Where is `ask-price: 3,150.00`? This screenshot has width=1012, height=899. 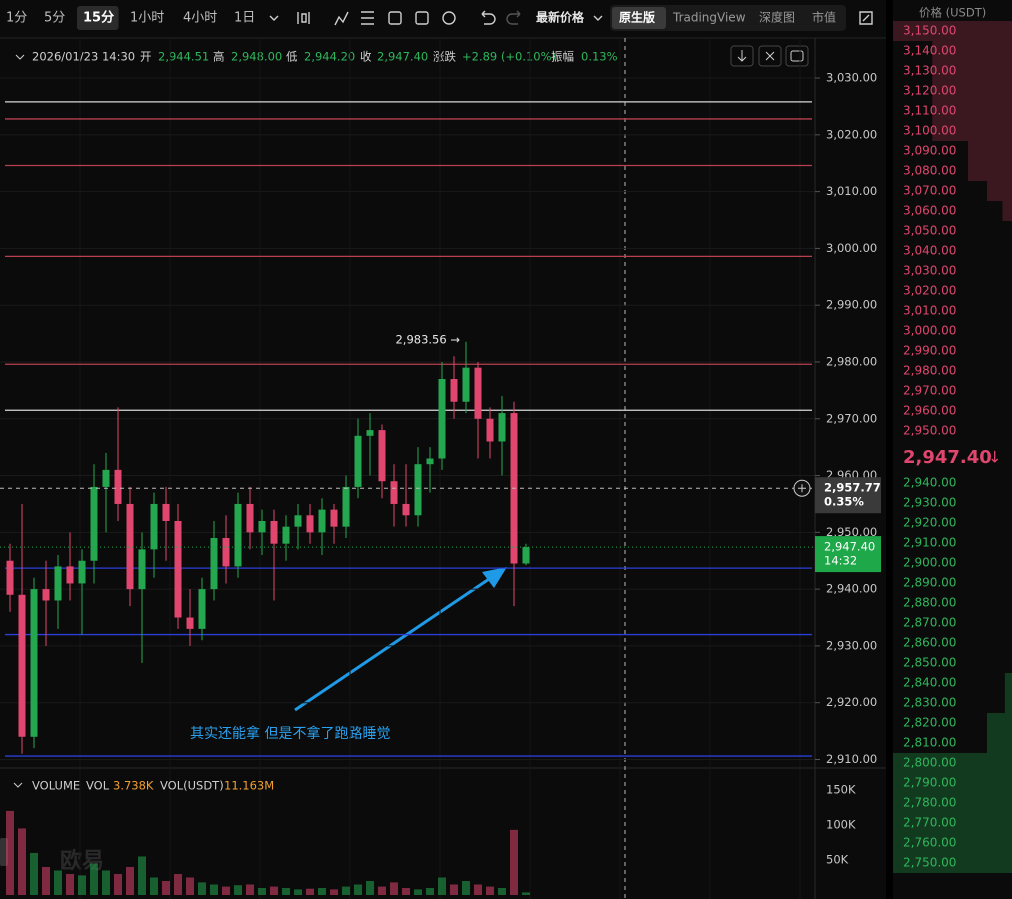
ask-price: 3,150.00 is located at coordinates (929, 31).